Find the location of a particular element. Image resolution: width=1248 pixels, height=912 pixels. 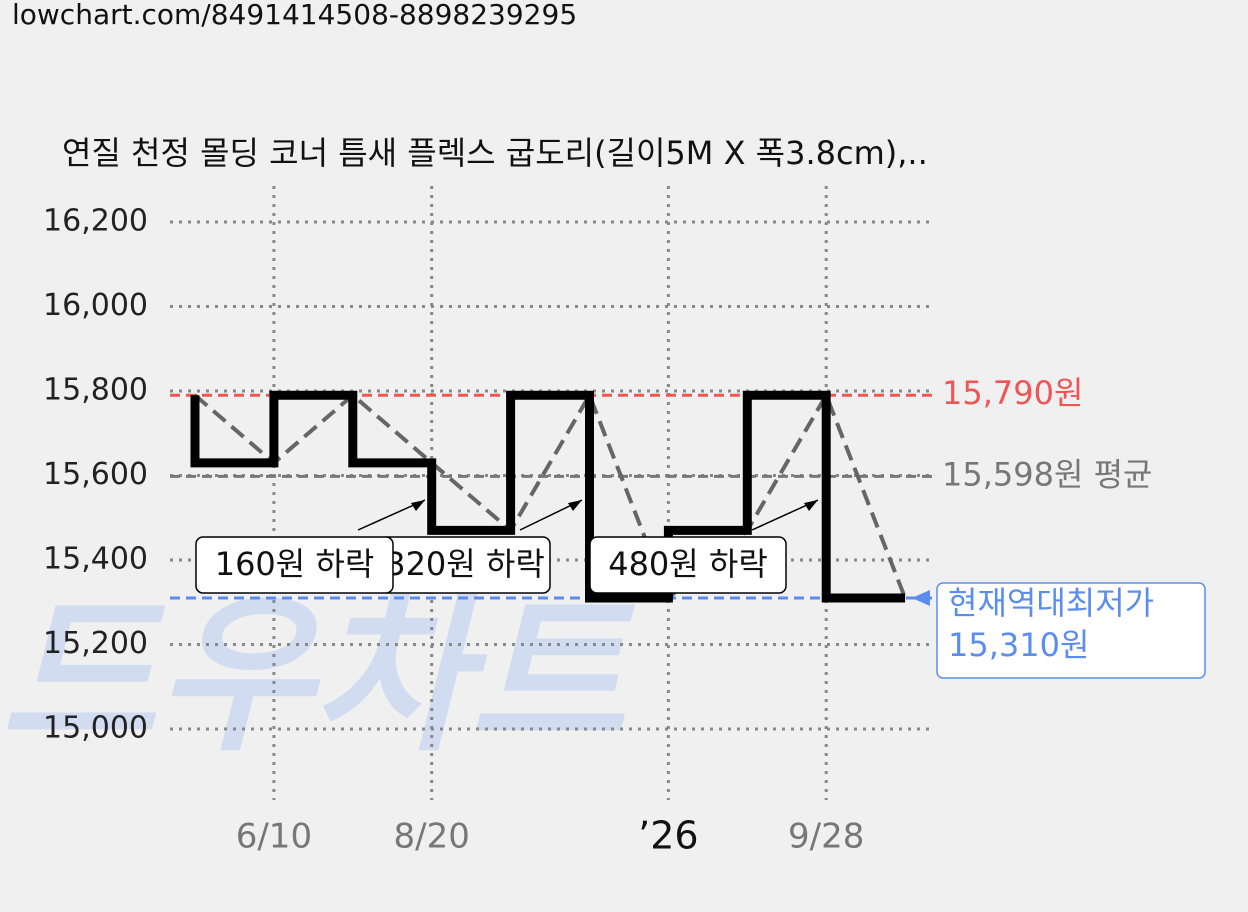

min-label: 15,310원 is located at coordinates (1018, 645).